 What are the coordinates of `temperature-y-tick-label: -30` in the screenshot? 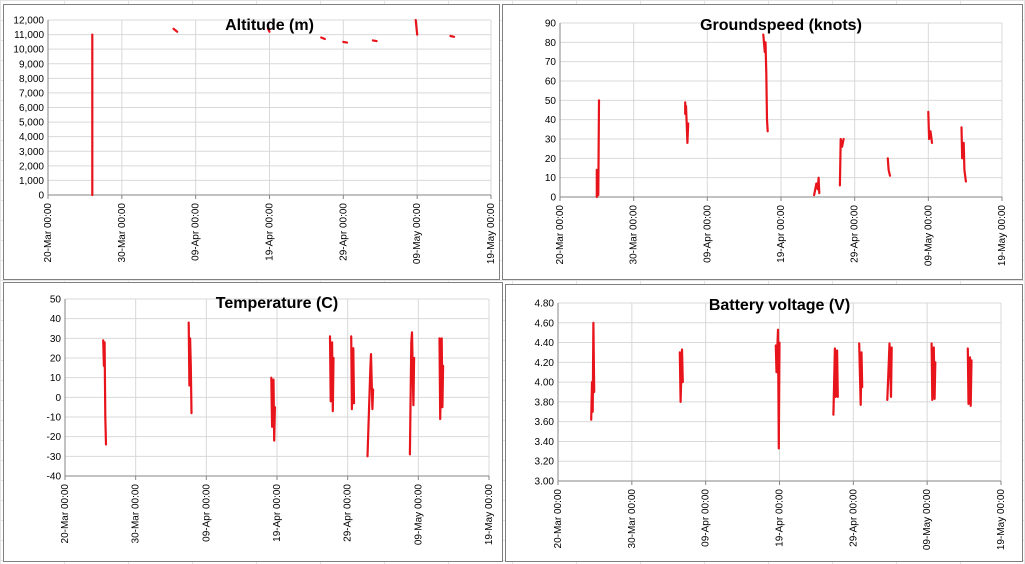 It's located at (54, 457).